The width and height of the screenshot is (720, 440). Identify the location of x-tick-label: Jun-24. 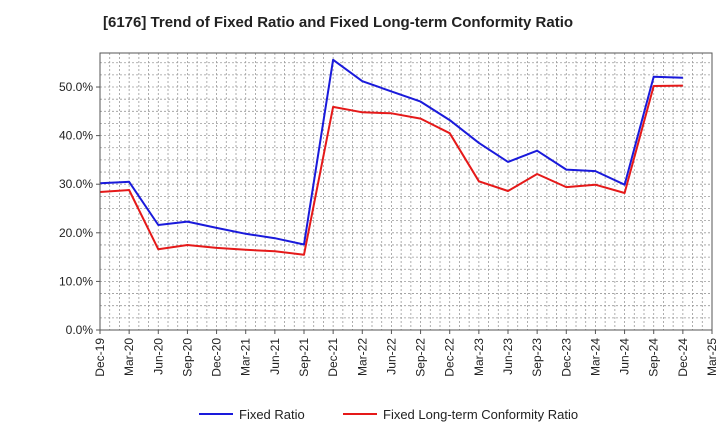
(625, 356).